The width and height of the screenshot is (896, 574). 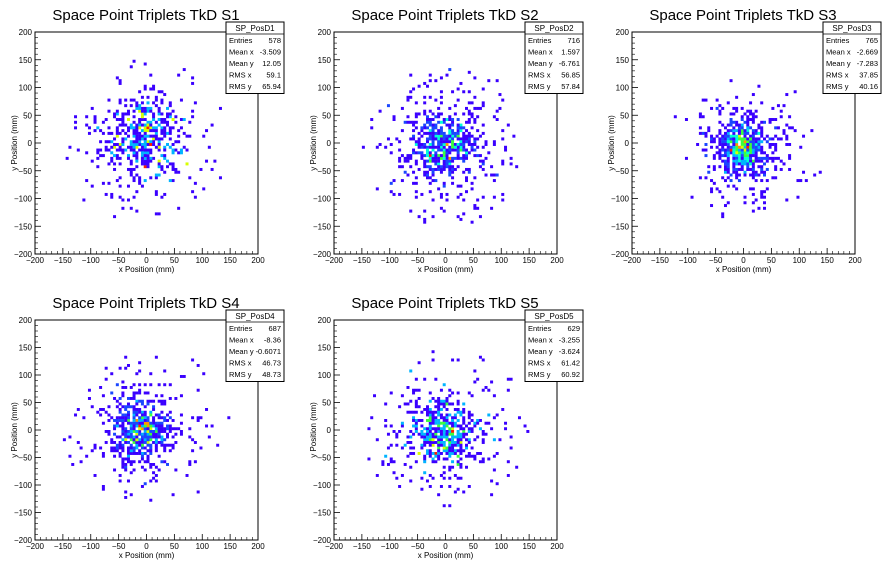 What do you see at coordinates (838, 52) in the screenshot?
I see `stats-label: Mean x` at bounding box center [838, 52].